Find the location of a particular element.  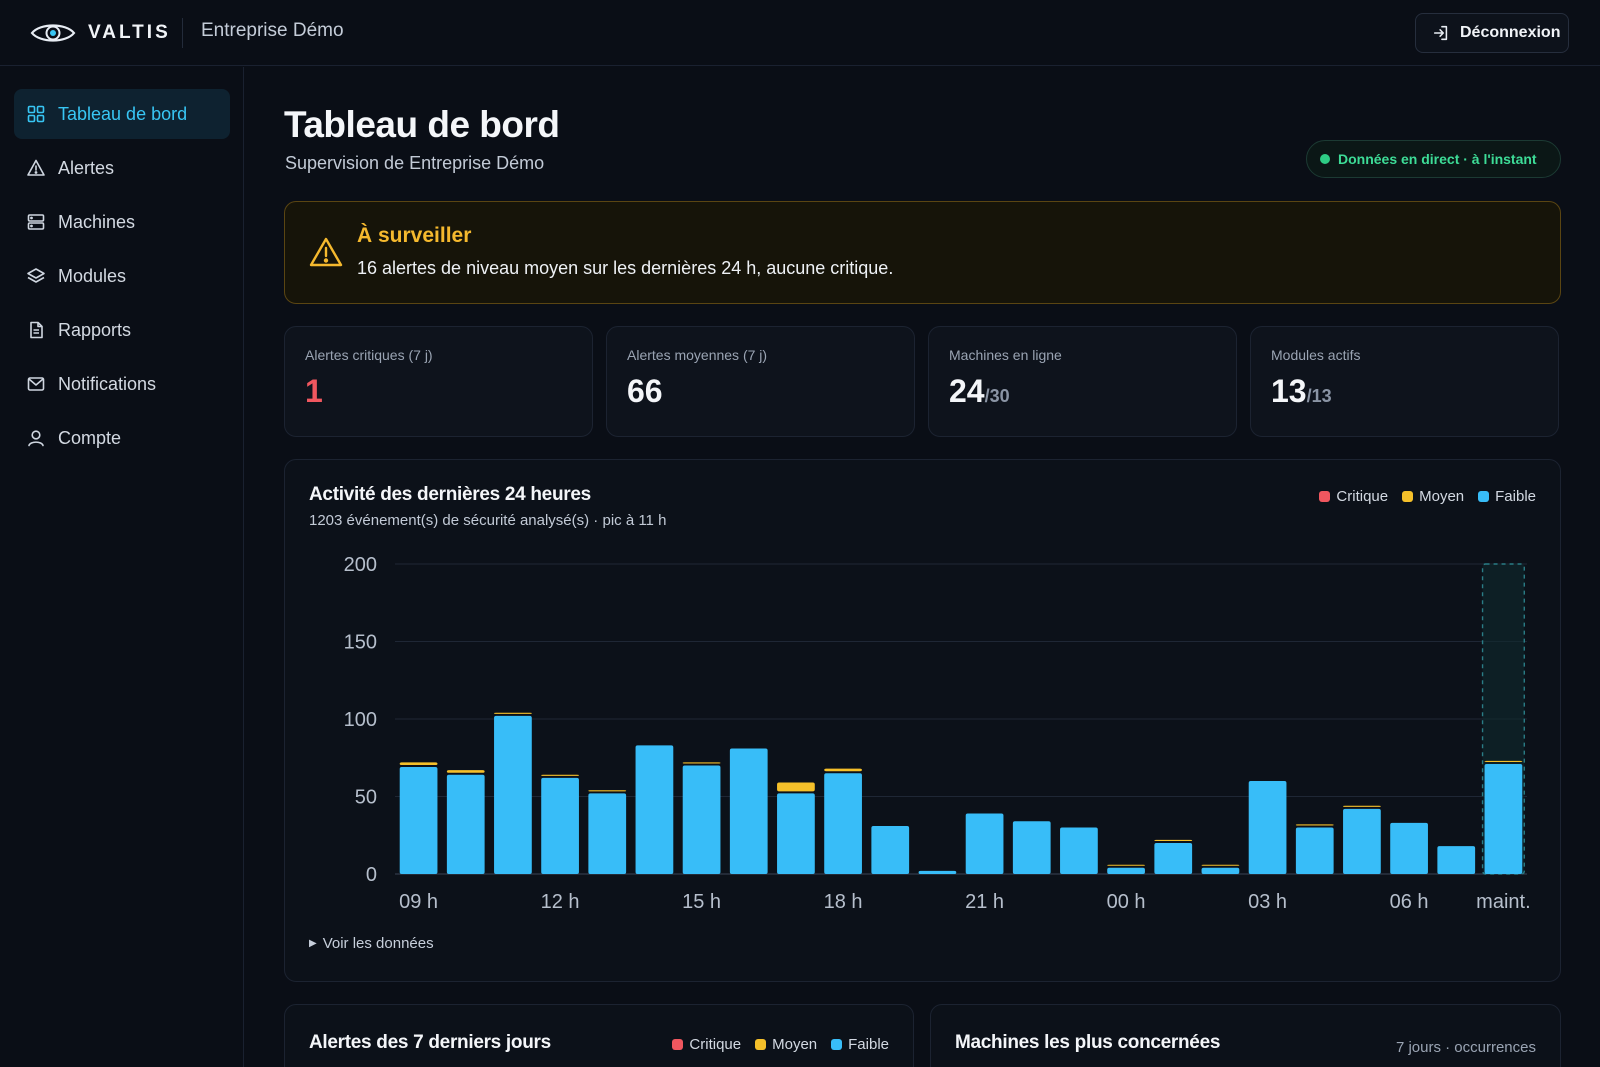

sidebar-item-alerts: Alertes is located at coordinates (122, 168).